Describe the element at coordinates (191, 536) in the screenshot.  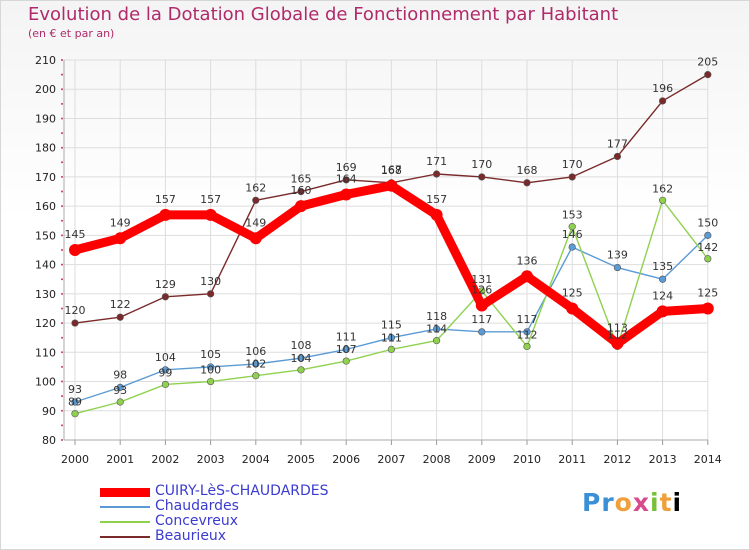
I see `legend-label-beaurieux: Beaurieux` at that location.